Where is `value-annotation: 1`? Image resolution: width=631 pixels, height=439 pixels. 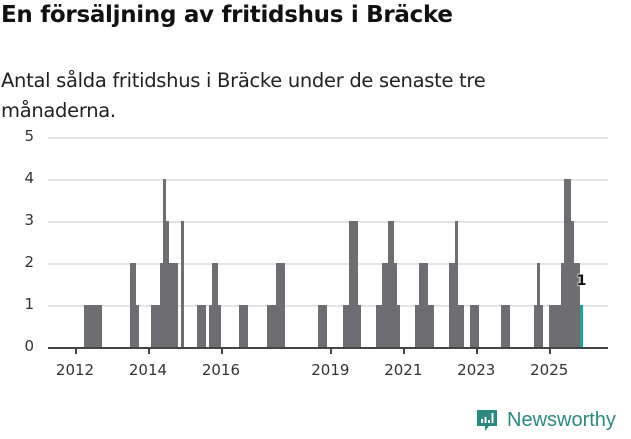 value-annotation: 1 is located at coordinates (581, 281).